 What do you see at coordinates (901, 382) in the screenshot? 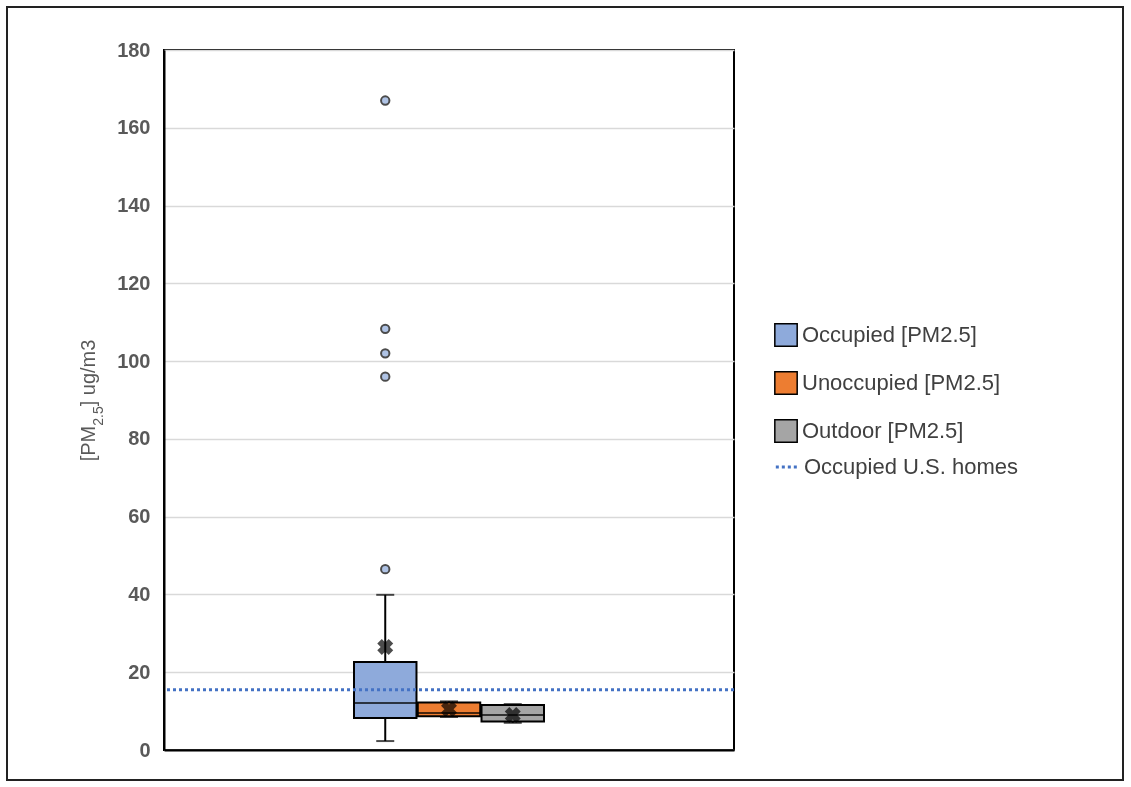
I see `legend-label: Unoccupied [PM2.5]` at bounding box center [901, 382].